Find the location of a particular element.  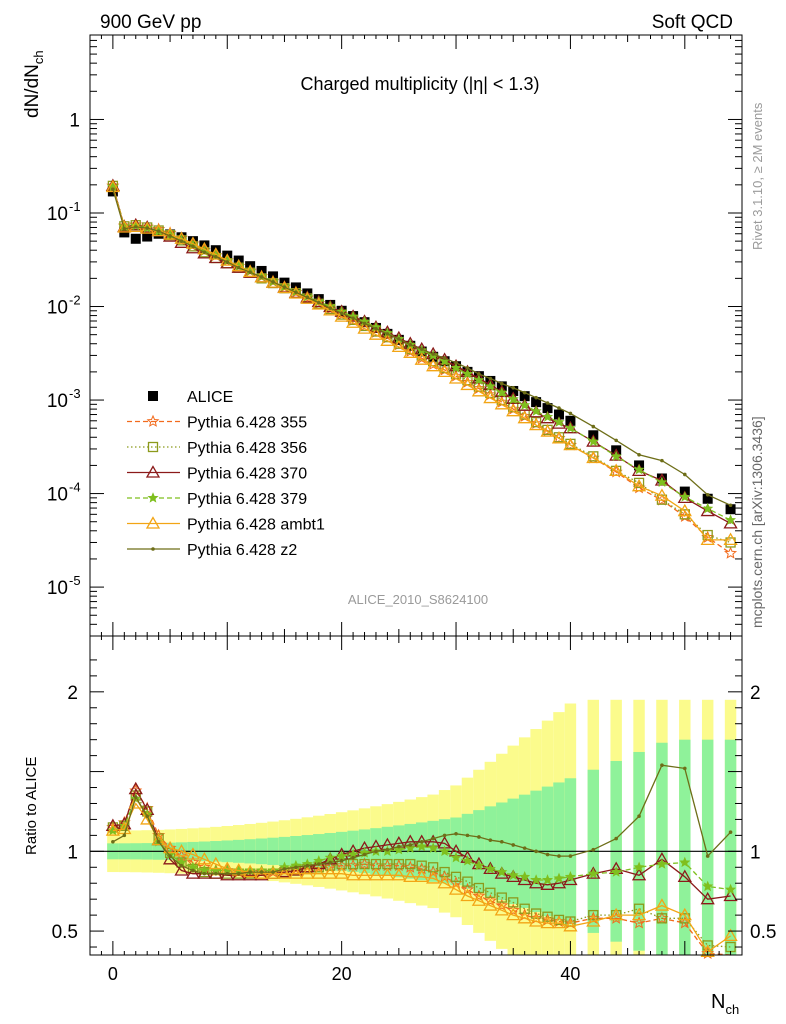

svg-text: dN/dNch is located at coordinates (34, 84).